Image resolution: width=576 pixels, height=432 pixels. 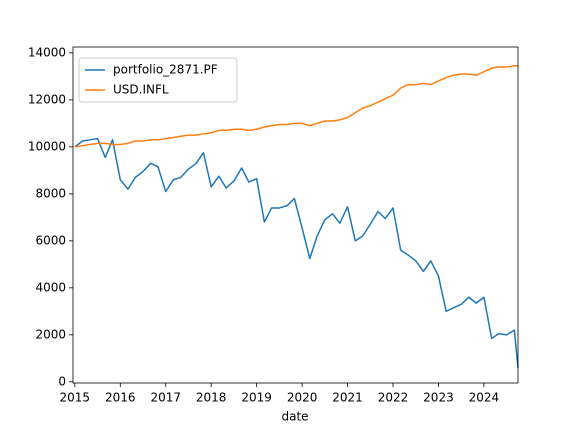 What do you see at coordinates (484, 398) in the screenshot?
I see `x-tick-label: 2024` at bounding box center [484, 398].